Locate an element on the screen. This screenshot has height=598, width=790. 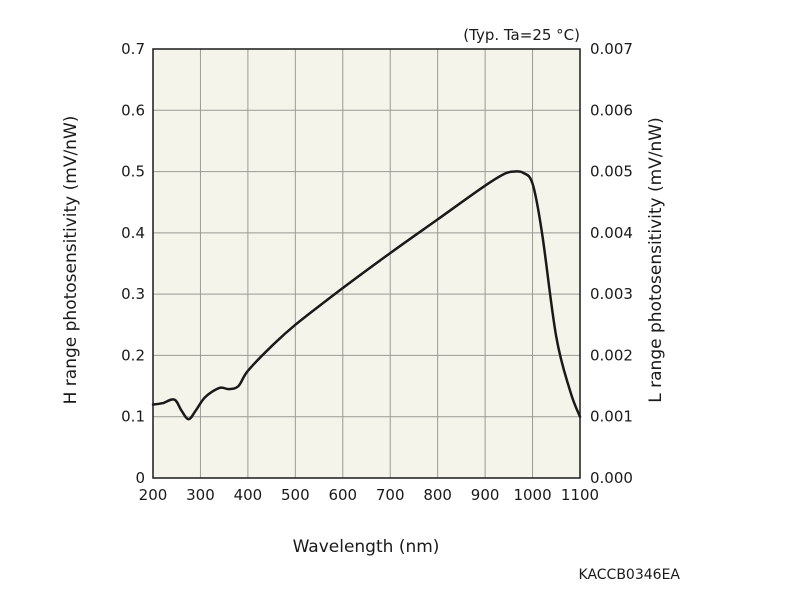
x-tick-label: 600 is located at coordinates (342, 495).